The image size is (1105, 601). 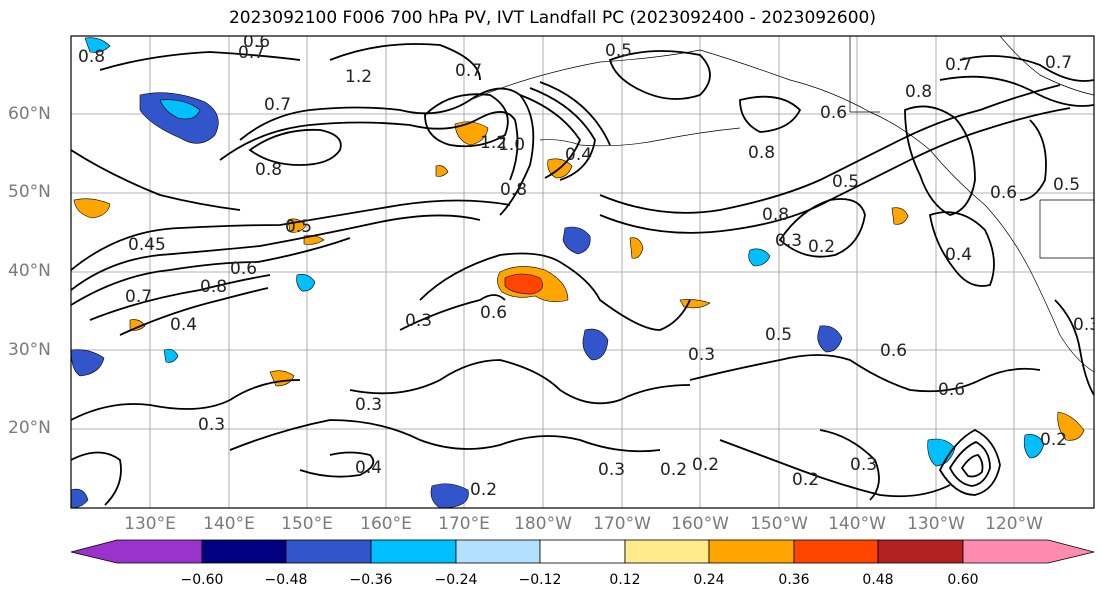 I want to click on colorbar-tick-label: 0.24, so click(x=709, y=580).